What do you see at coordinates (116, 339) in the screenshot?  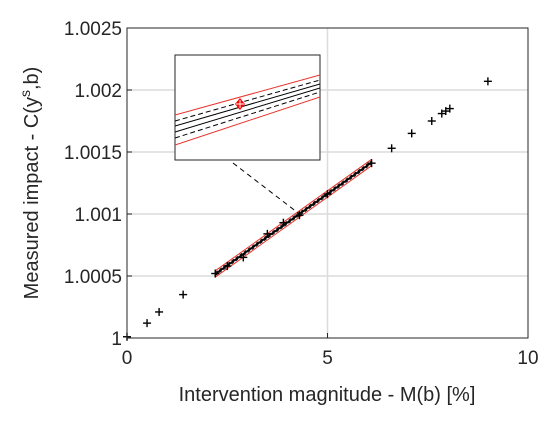 I see `y-tick-label: 1` at bounding box center [116, 339].